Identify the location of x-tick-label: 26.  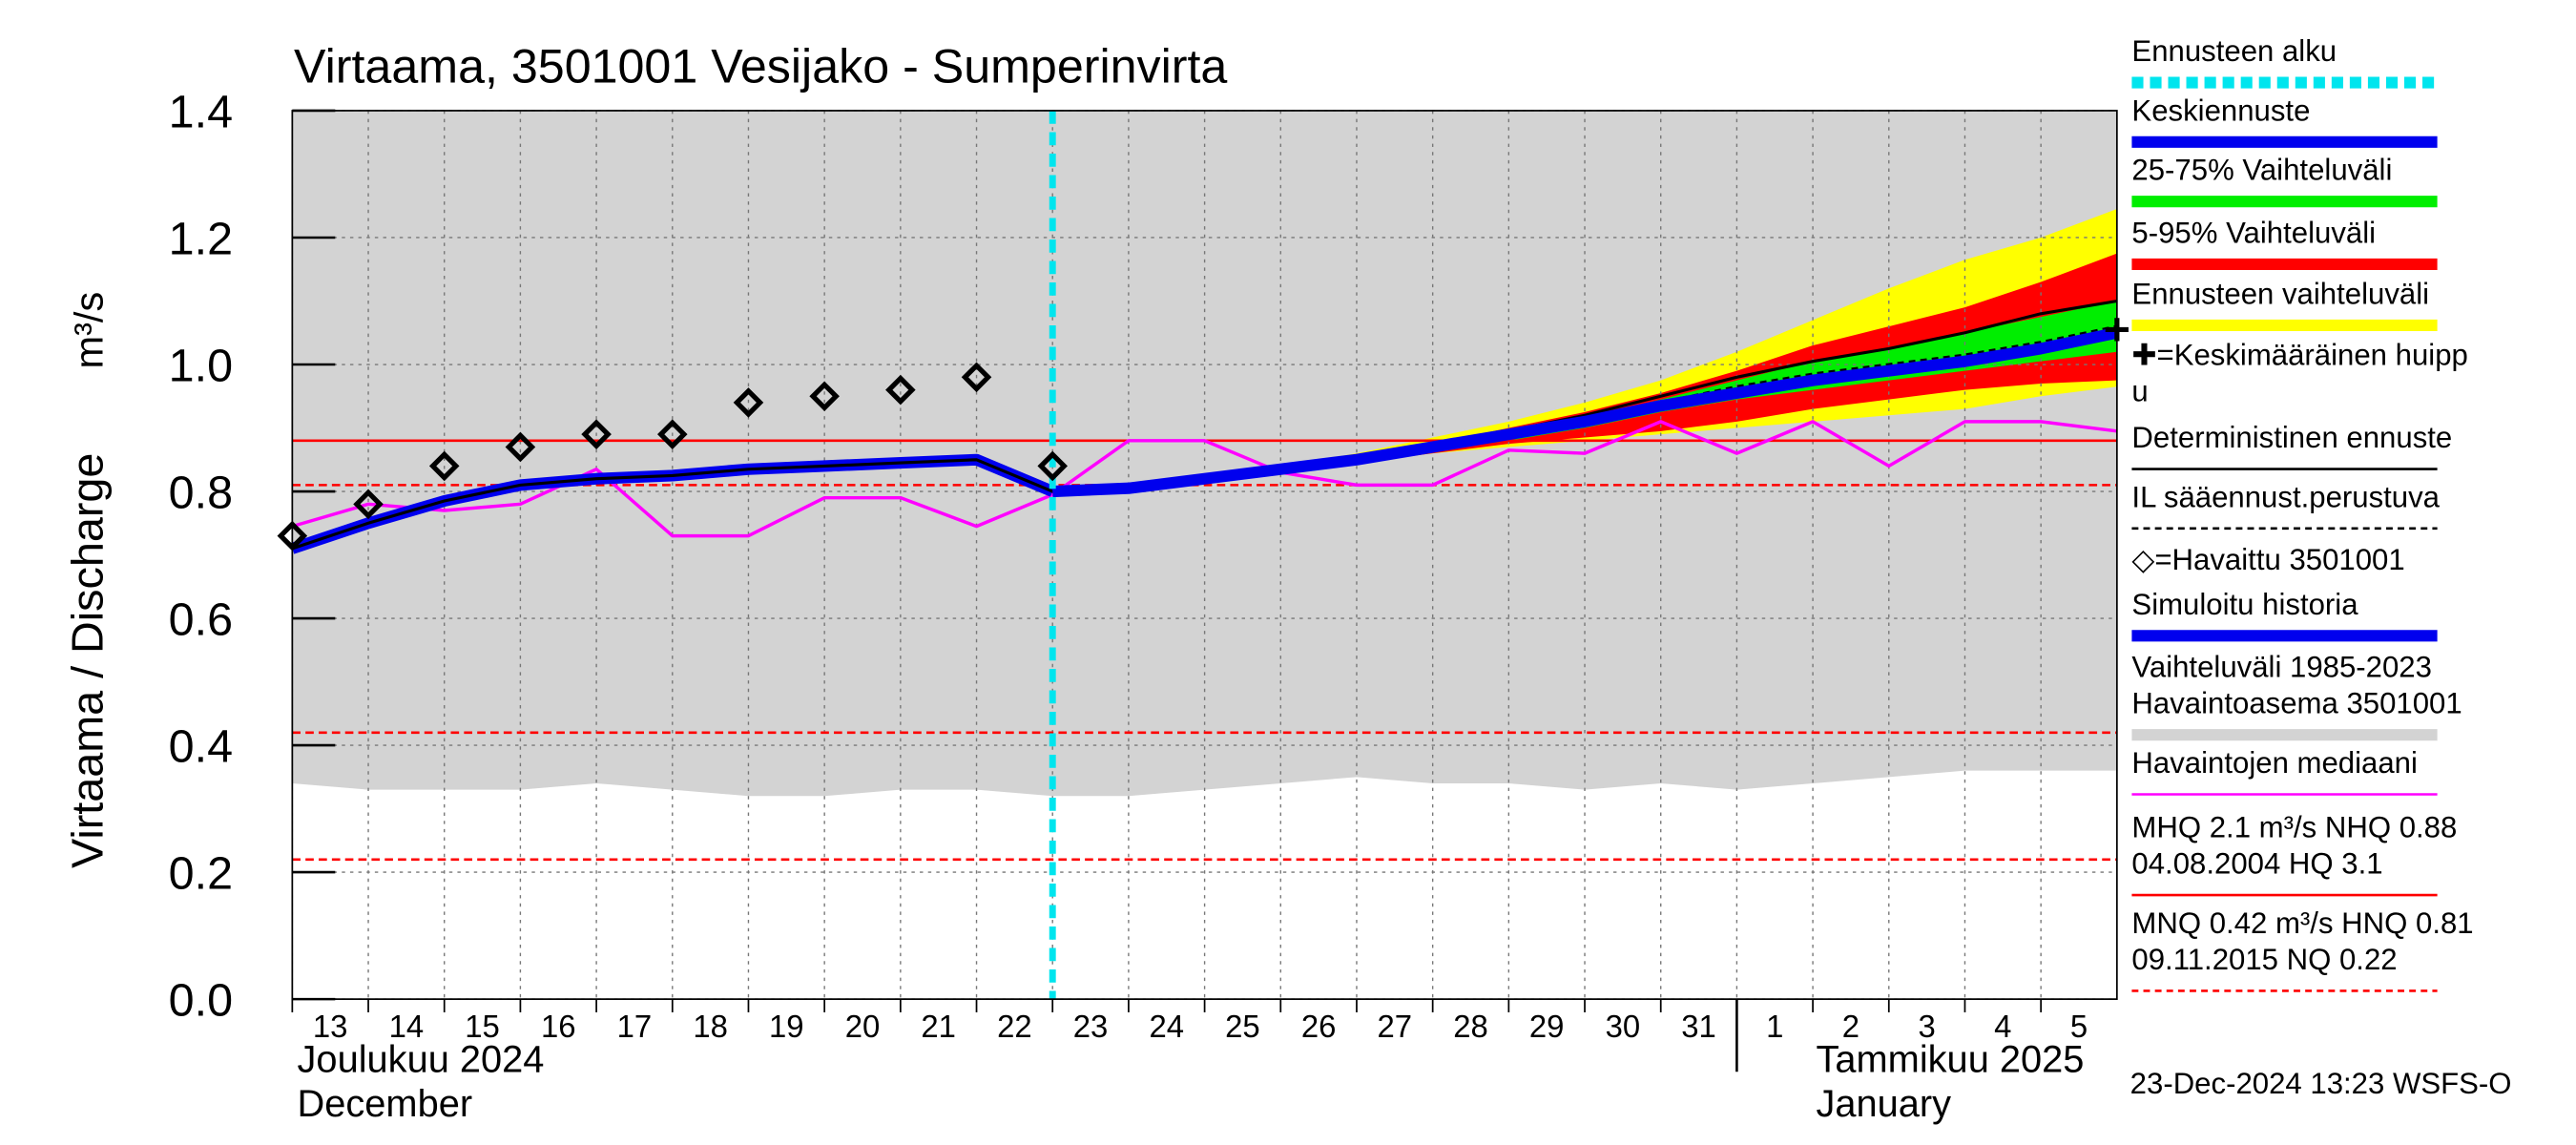
(1319, 1026).